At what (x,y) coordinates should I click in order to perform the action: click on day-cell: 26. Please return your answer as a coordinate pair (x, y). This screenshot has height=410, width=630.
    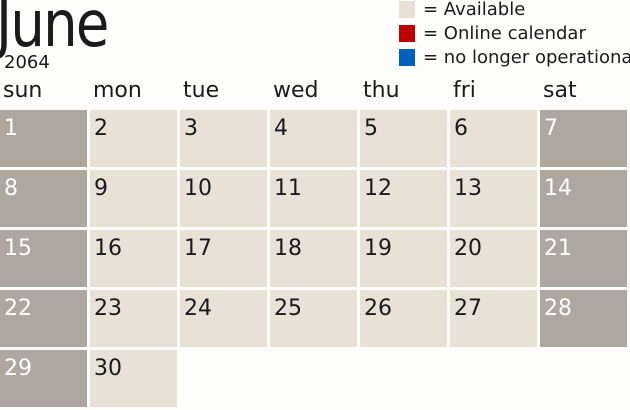
    Looking at the image, I should click on (403, 318).